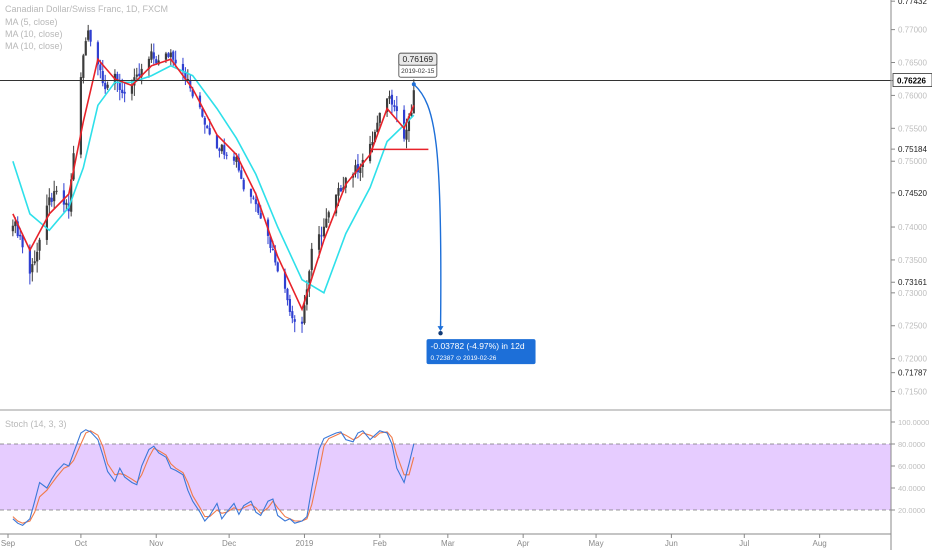 The height and width of the screenshot is (550, 932). Describe the element at coordinates (427, 206) in the screenshot. I see `projection-arrow` at that location.